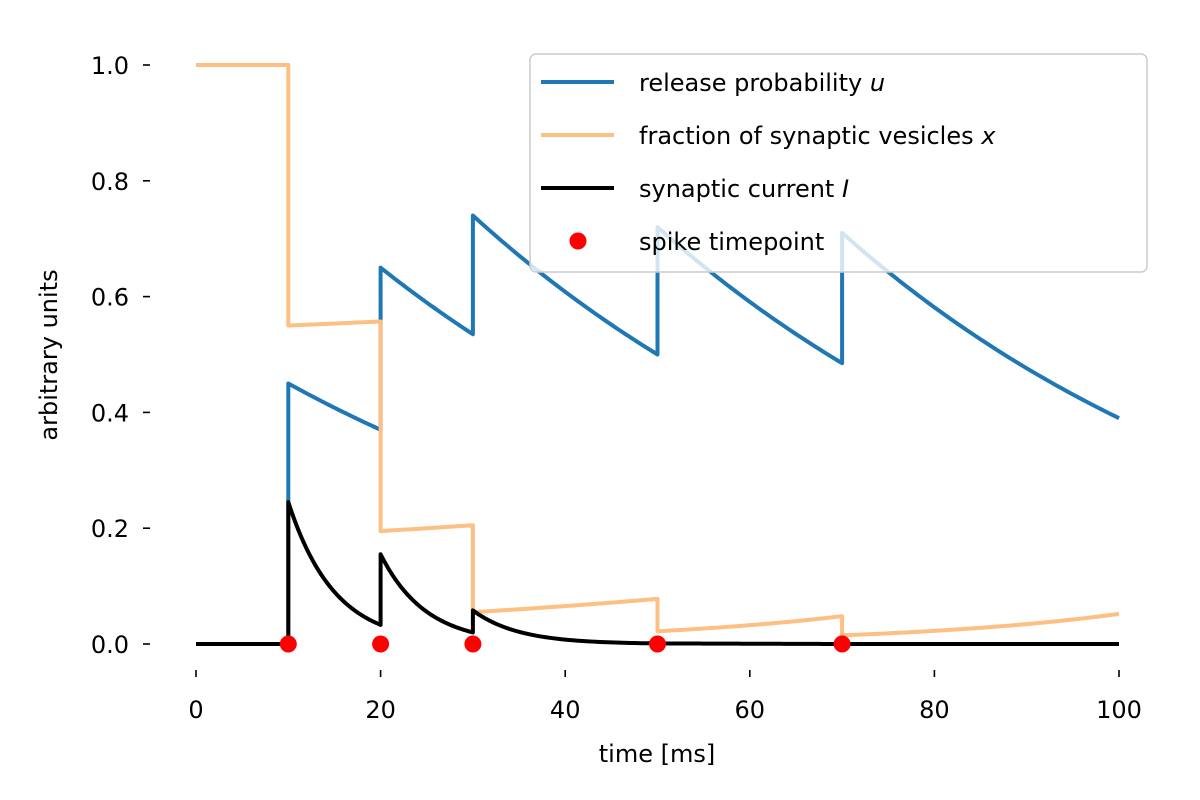 The height and width of the screenshot is (800, 1200). What do you see at coordinates (762, 83) in the screenshot?
I see `legend-label: release probability u` at bounding box center [762, 83].